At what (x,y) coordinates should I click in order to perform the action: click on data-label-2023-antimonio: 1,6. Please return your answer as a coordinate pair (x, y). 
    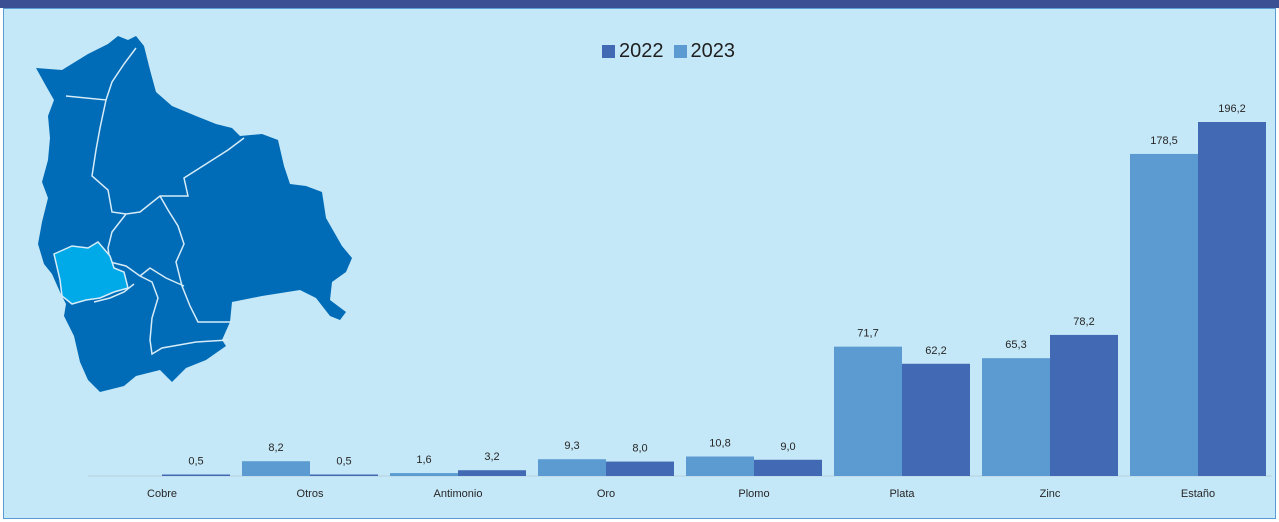
    Looking at the image, I should click on (423, 460).